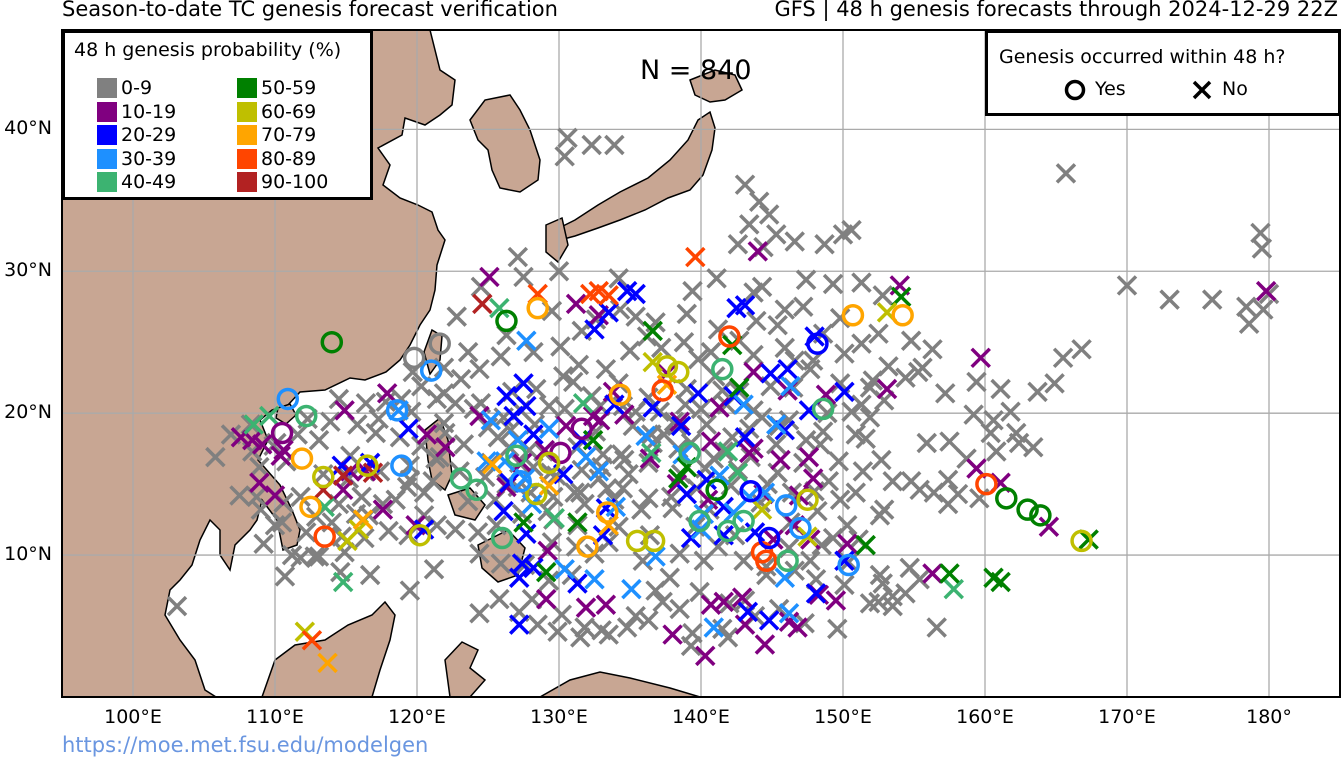 Image resolution: width=1342 pixels, height=760 pixels. What do you see at coordinates (149, 135) in the screenshot?
I see `probability-bin-label: 20-29` at bounding box center [149, 135].